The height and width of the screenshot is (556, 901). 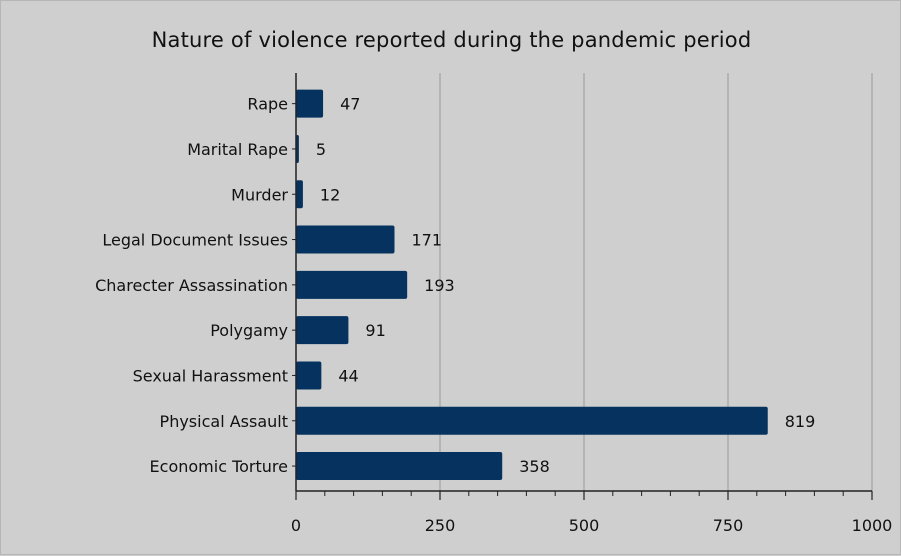 I want to click on category-label: Charecter Assassination, so click(x=191, y=285).